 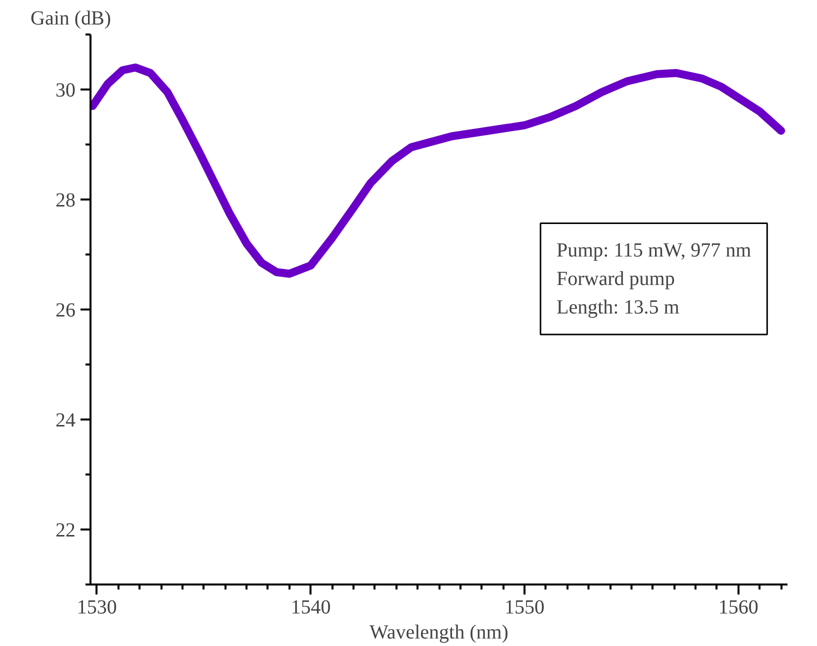 I want to click on x-tick-label: 1560, so click(x=738, y=607).